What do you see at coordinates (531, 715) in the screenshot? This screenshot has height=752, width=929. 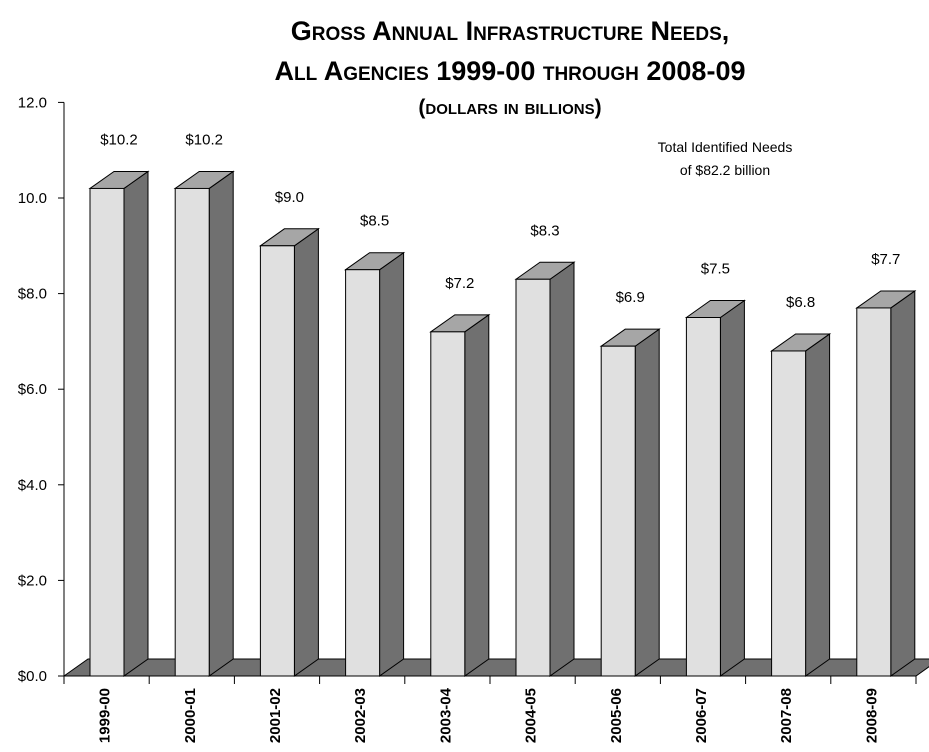 I see `x-tick-label: 2004-05` at bounding box center [531, 715].